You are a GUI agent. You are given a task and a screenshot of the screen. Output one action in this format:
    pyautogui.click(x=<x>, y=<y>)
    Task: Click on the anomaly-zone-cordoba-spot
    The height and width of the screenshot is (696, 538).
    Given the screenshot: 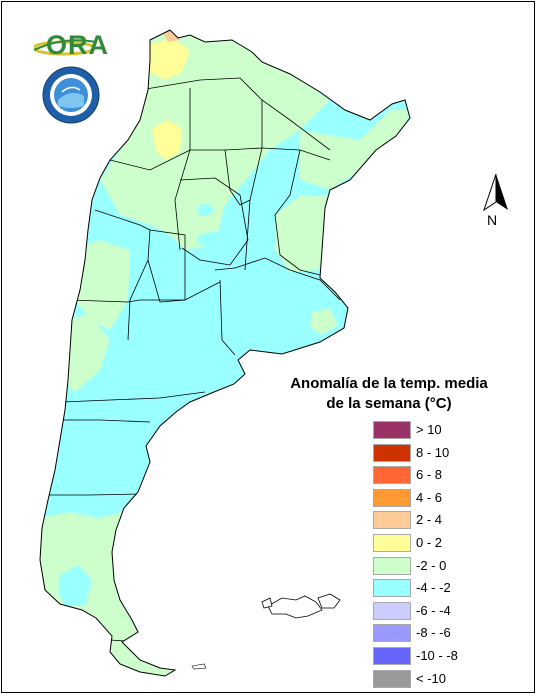 What is the action you would take?
    pyautogui.click(x=205, y=210)
    